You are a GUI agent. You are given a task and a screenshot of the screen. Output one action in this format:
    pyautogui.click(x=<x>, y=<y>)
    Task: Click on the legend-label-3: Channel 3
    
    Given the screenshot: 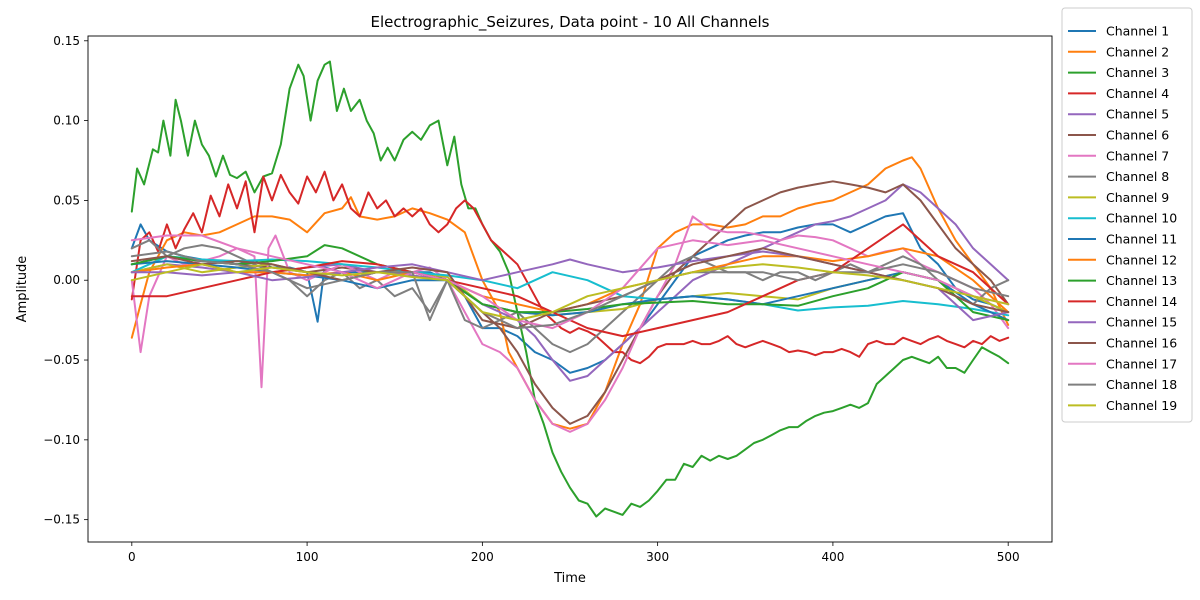 What is the action you would take?
    pyautogui.click(x=1137, y=72)
    